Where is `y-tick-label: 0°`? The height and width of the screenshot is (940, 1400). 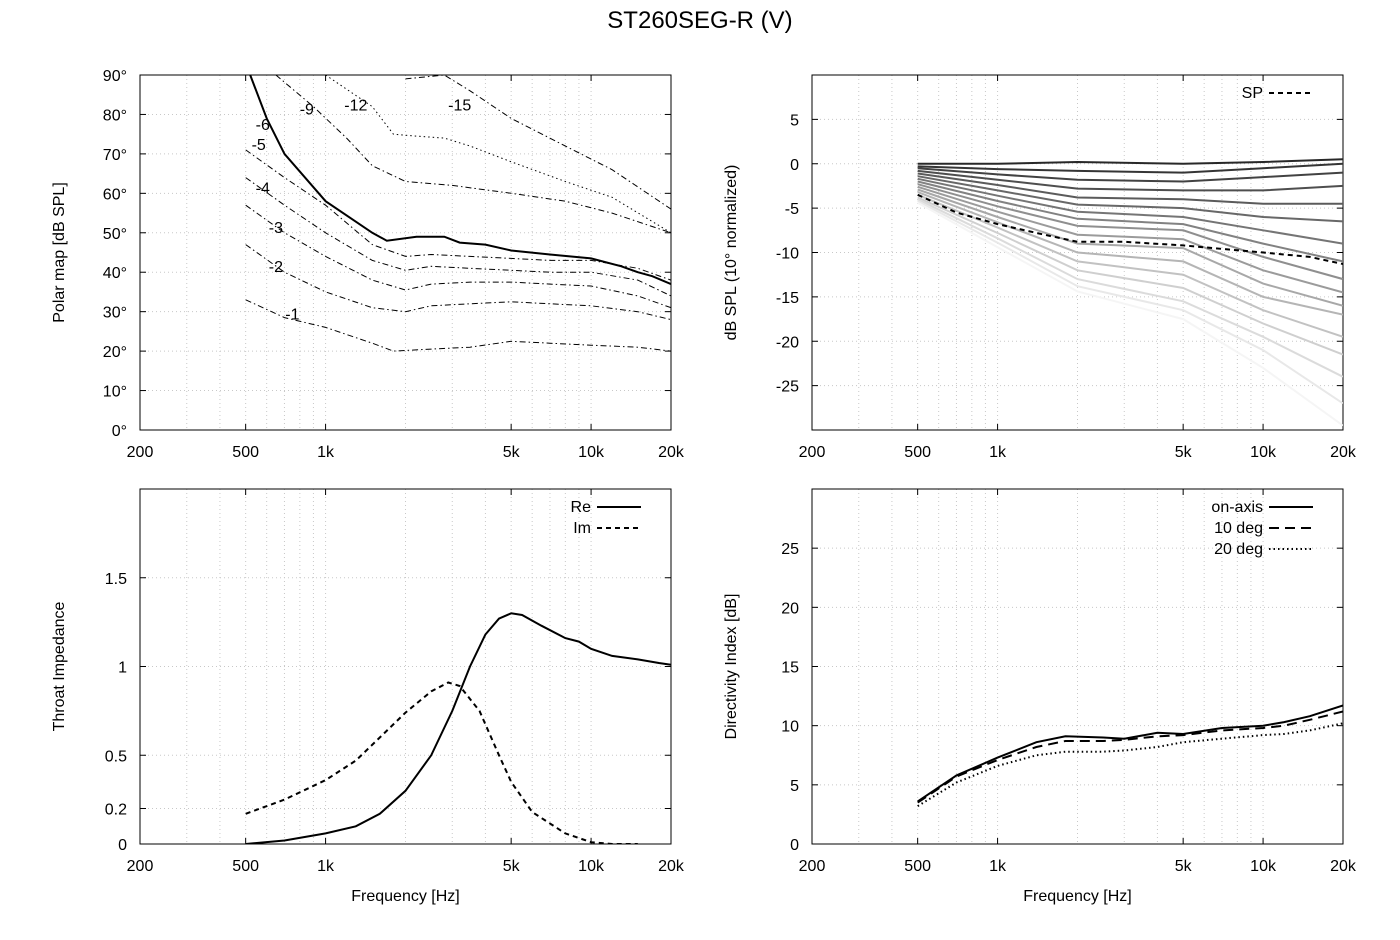 y-tick-label: 0° is located at coordinates (119, 431).